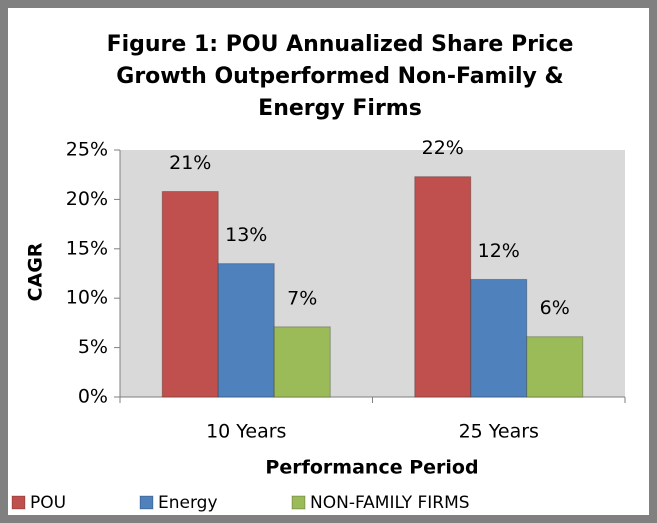 The image size is (657, 523). What do you see at coordinates (443, 148) in the screenshot?
I see `value-label: 22%` at bounding box center [443, 148].